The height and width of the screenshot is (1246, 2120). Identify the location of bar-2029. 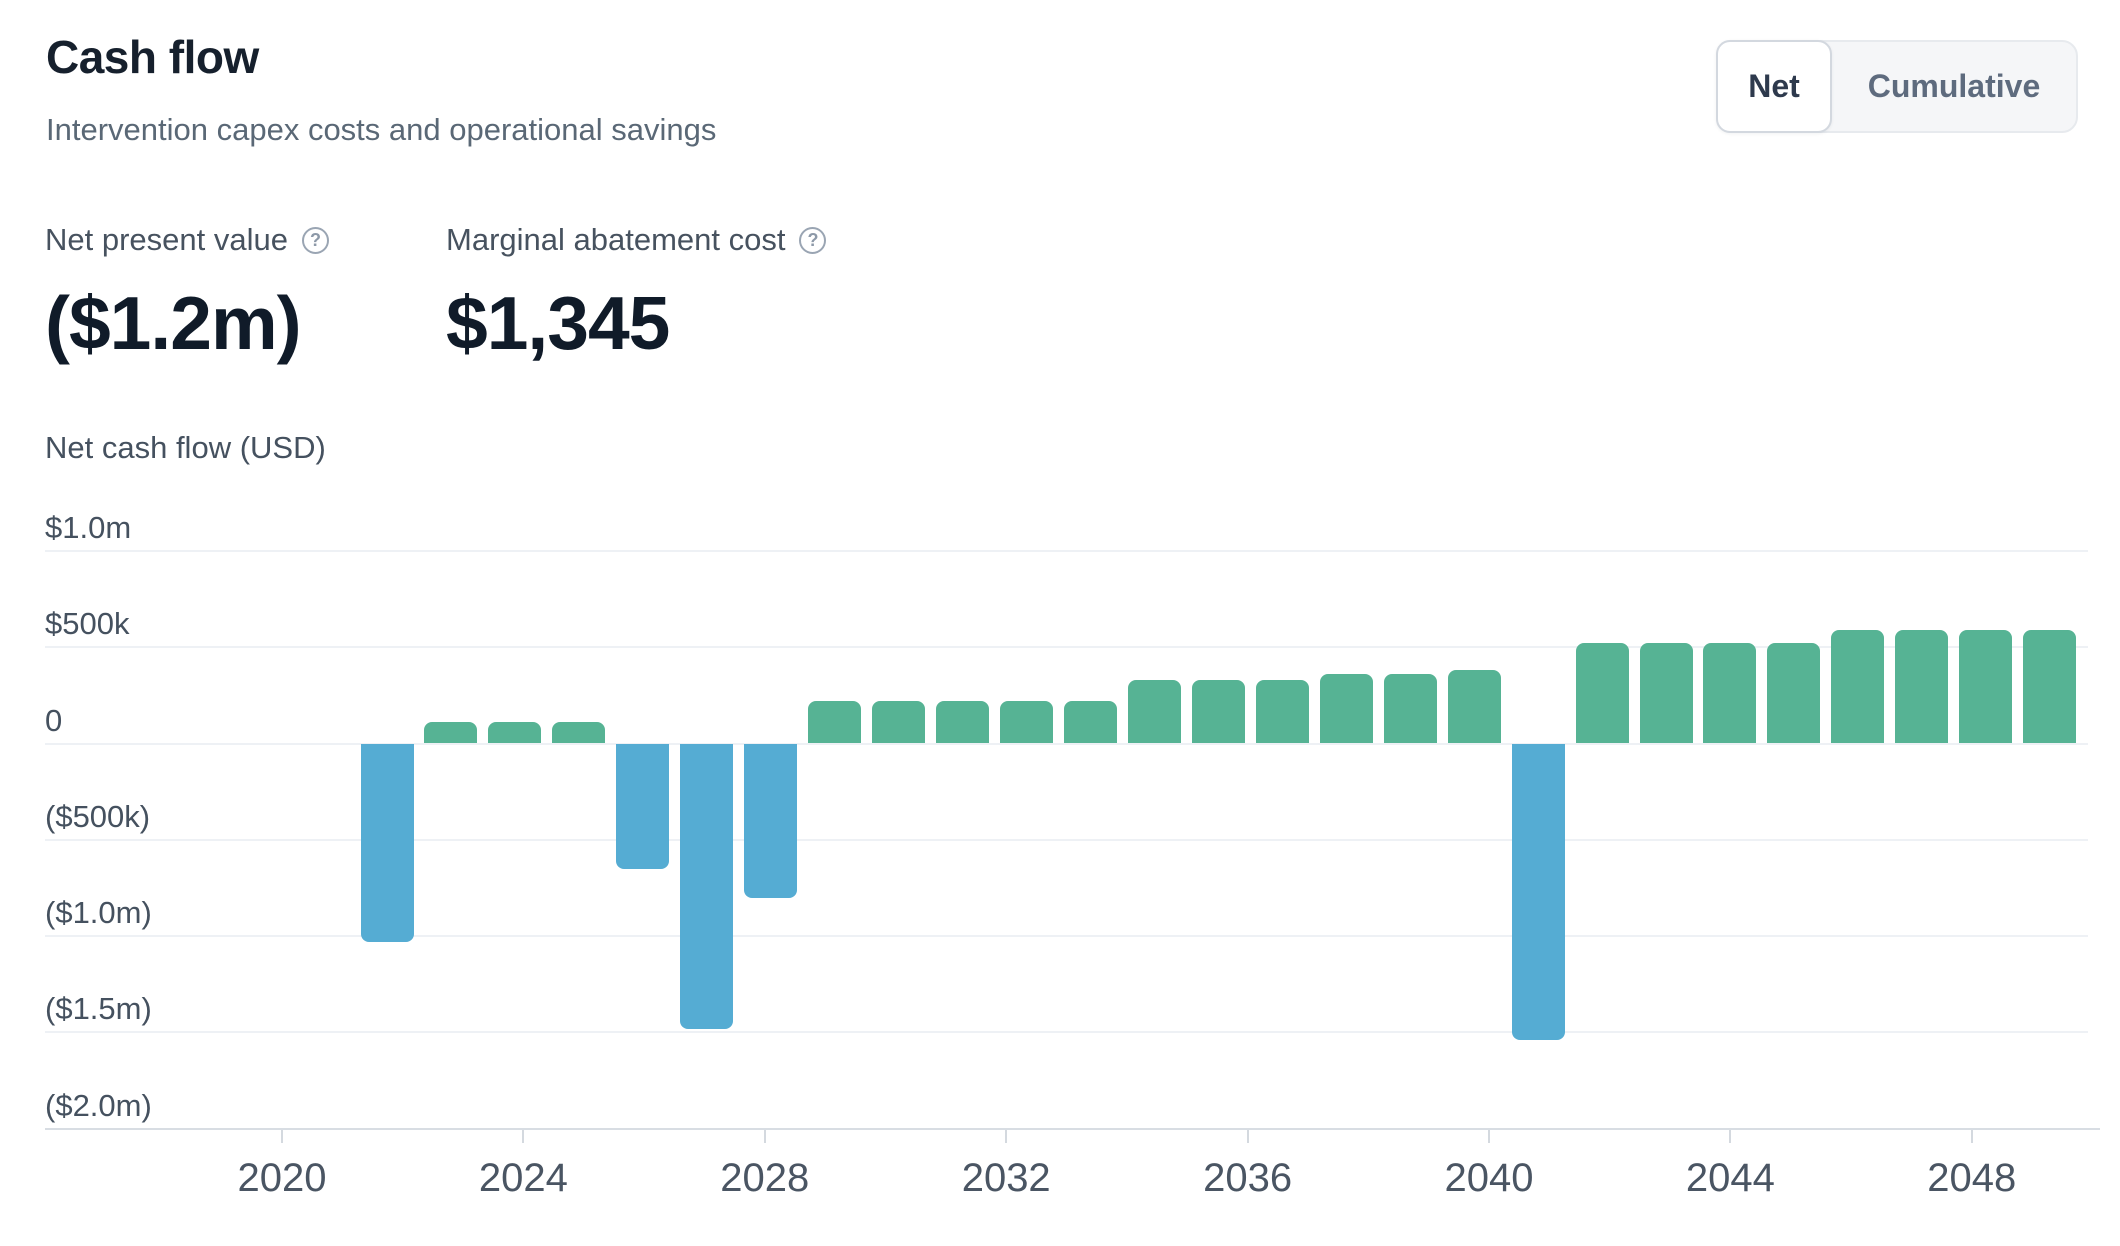
(835, 722).